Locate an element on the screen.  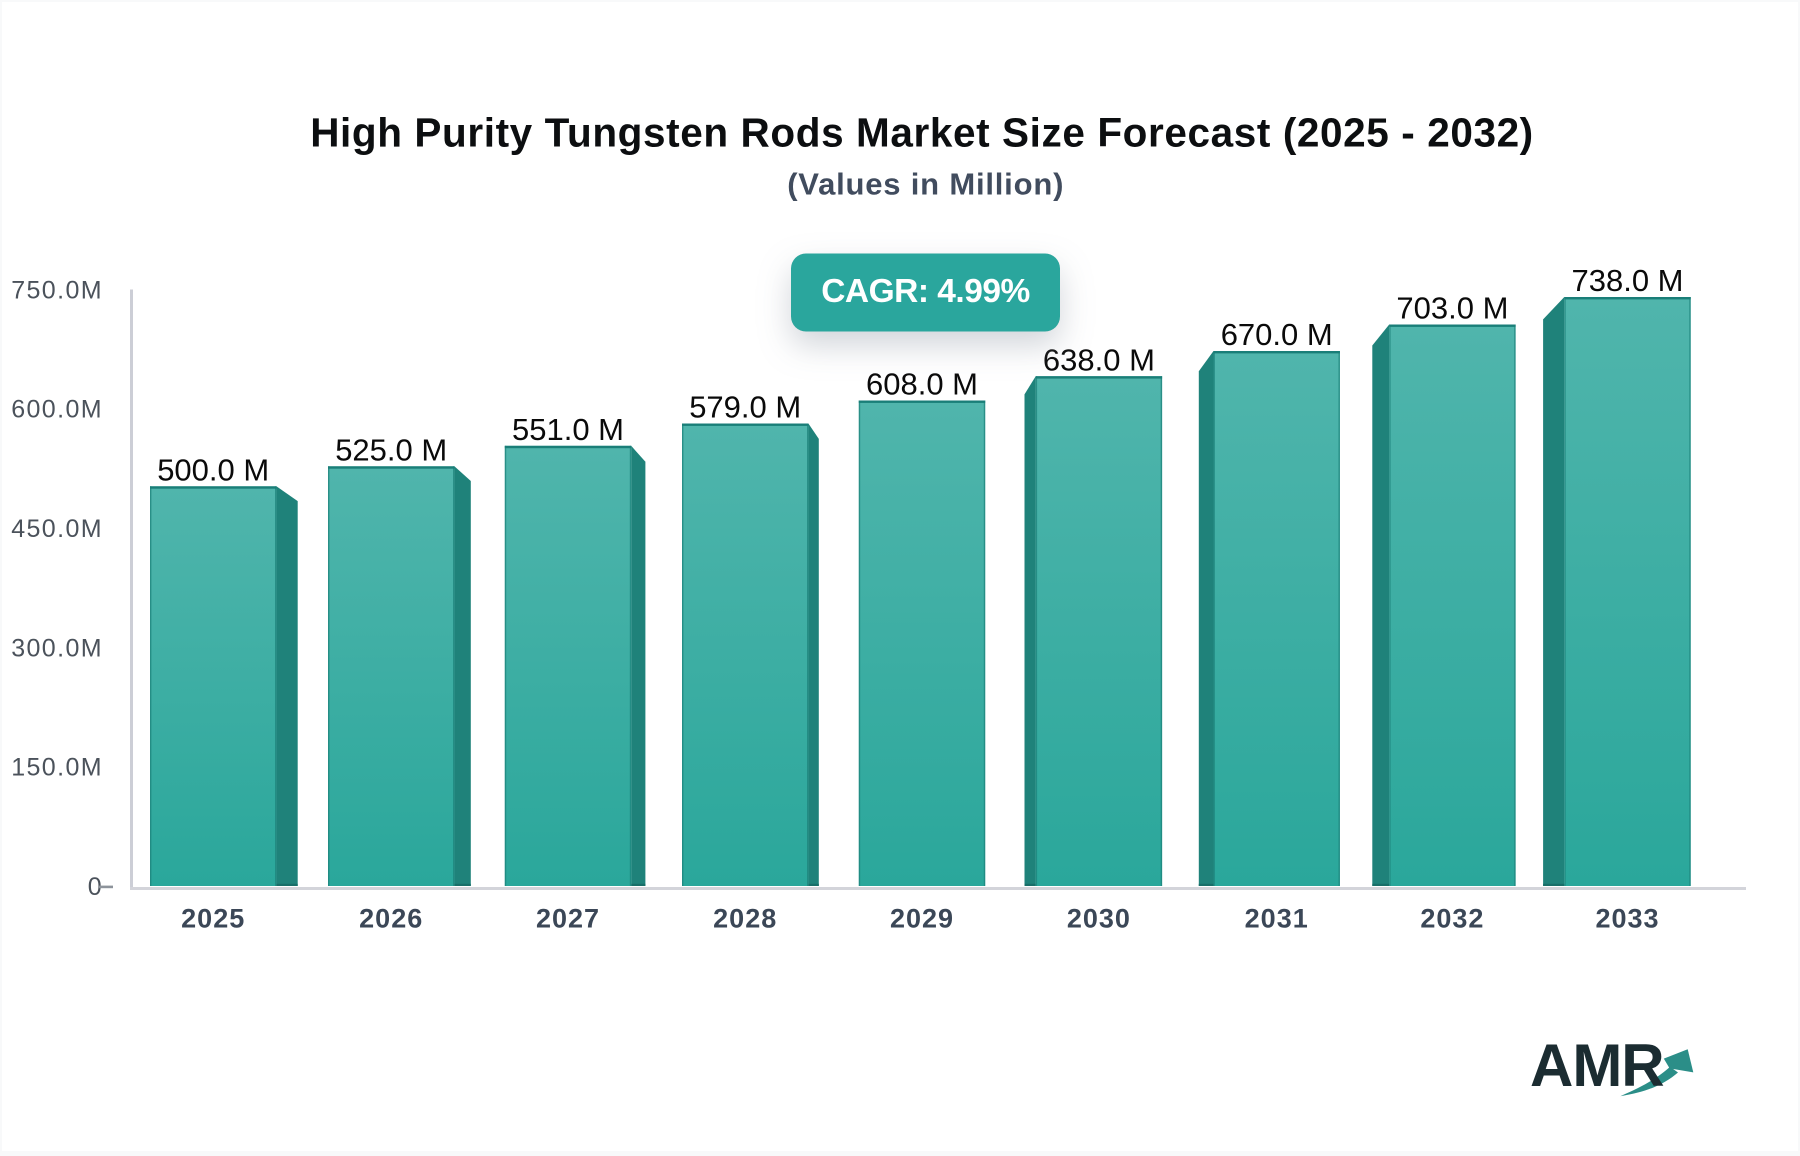
svg-text: 750.0M is located at coordinates (57, 290).